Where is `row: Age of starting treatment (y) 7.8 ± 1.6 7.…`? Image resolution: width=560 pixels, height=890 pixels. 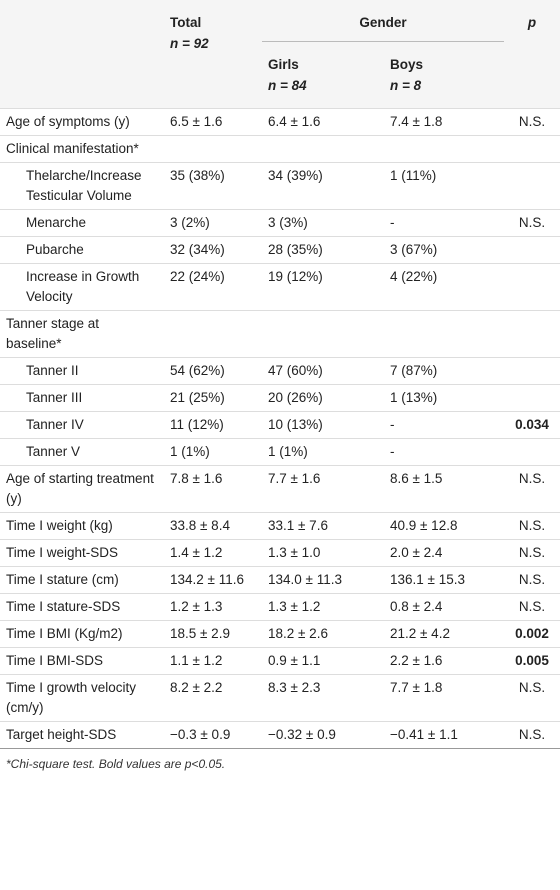 row: Age of starting treatment (y) 7.8 ± 1.6 7.… is located at coordinates (280, 489).